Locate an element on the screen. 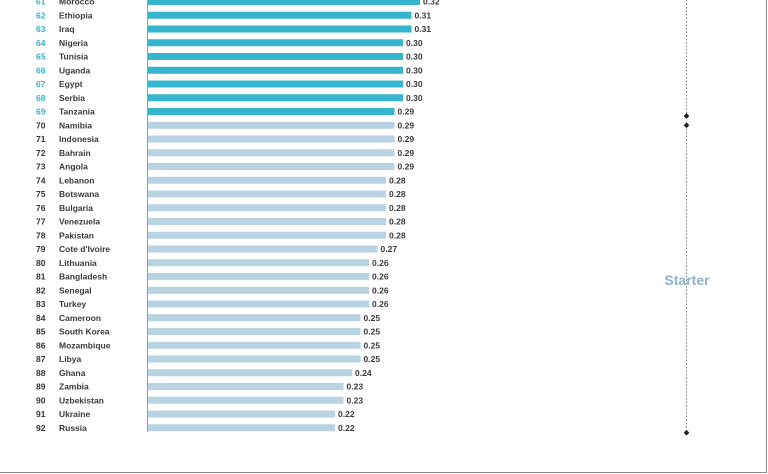  country-label: Bahrain is located at coordinates (75, 153).